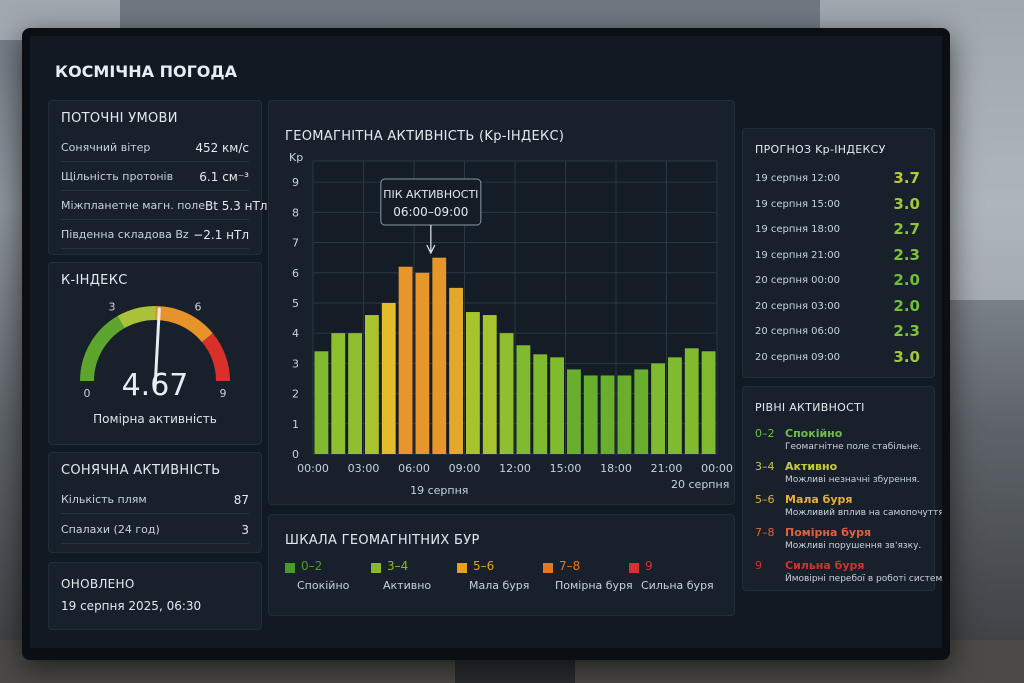 This screenshot has height=683, width=1024. Describe the element at coordinates (295, 182) in the screenshot. I see `y-tick-label: 9` at that location.